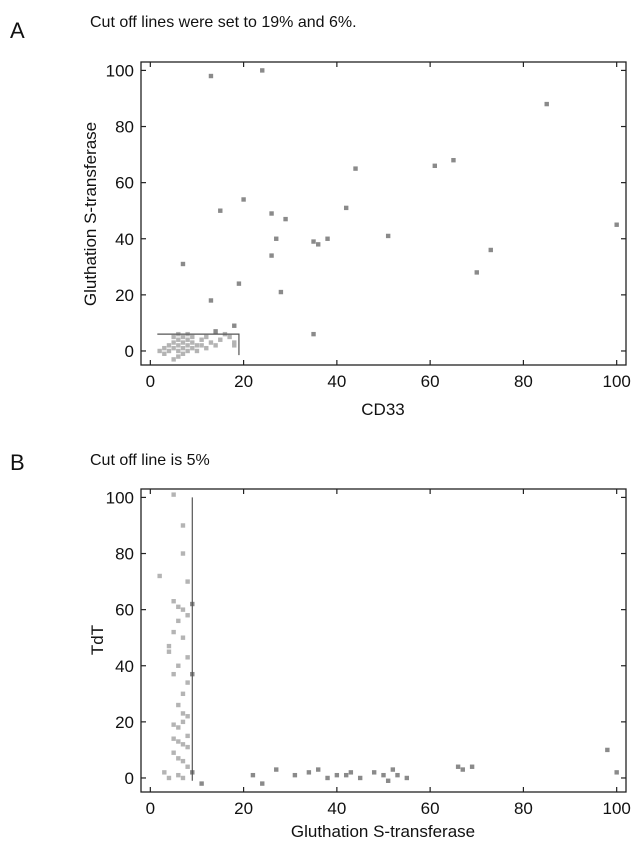 The image size is (632, 844). I want to click on panel-b-y-tick-label: 100, so click(120, 497).